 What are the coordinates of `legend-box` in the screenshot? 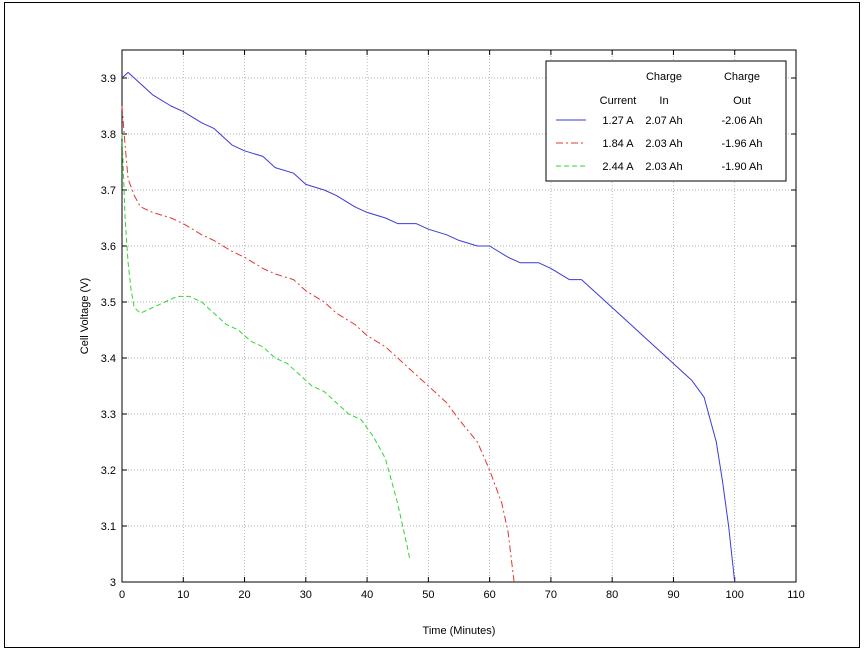 It's located at (666, 121).